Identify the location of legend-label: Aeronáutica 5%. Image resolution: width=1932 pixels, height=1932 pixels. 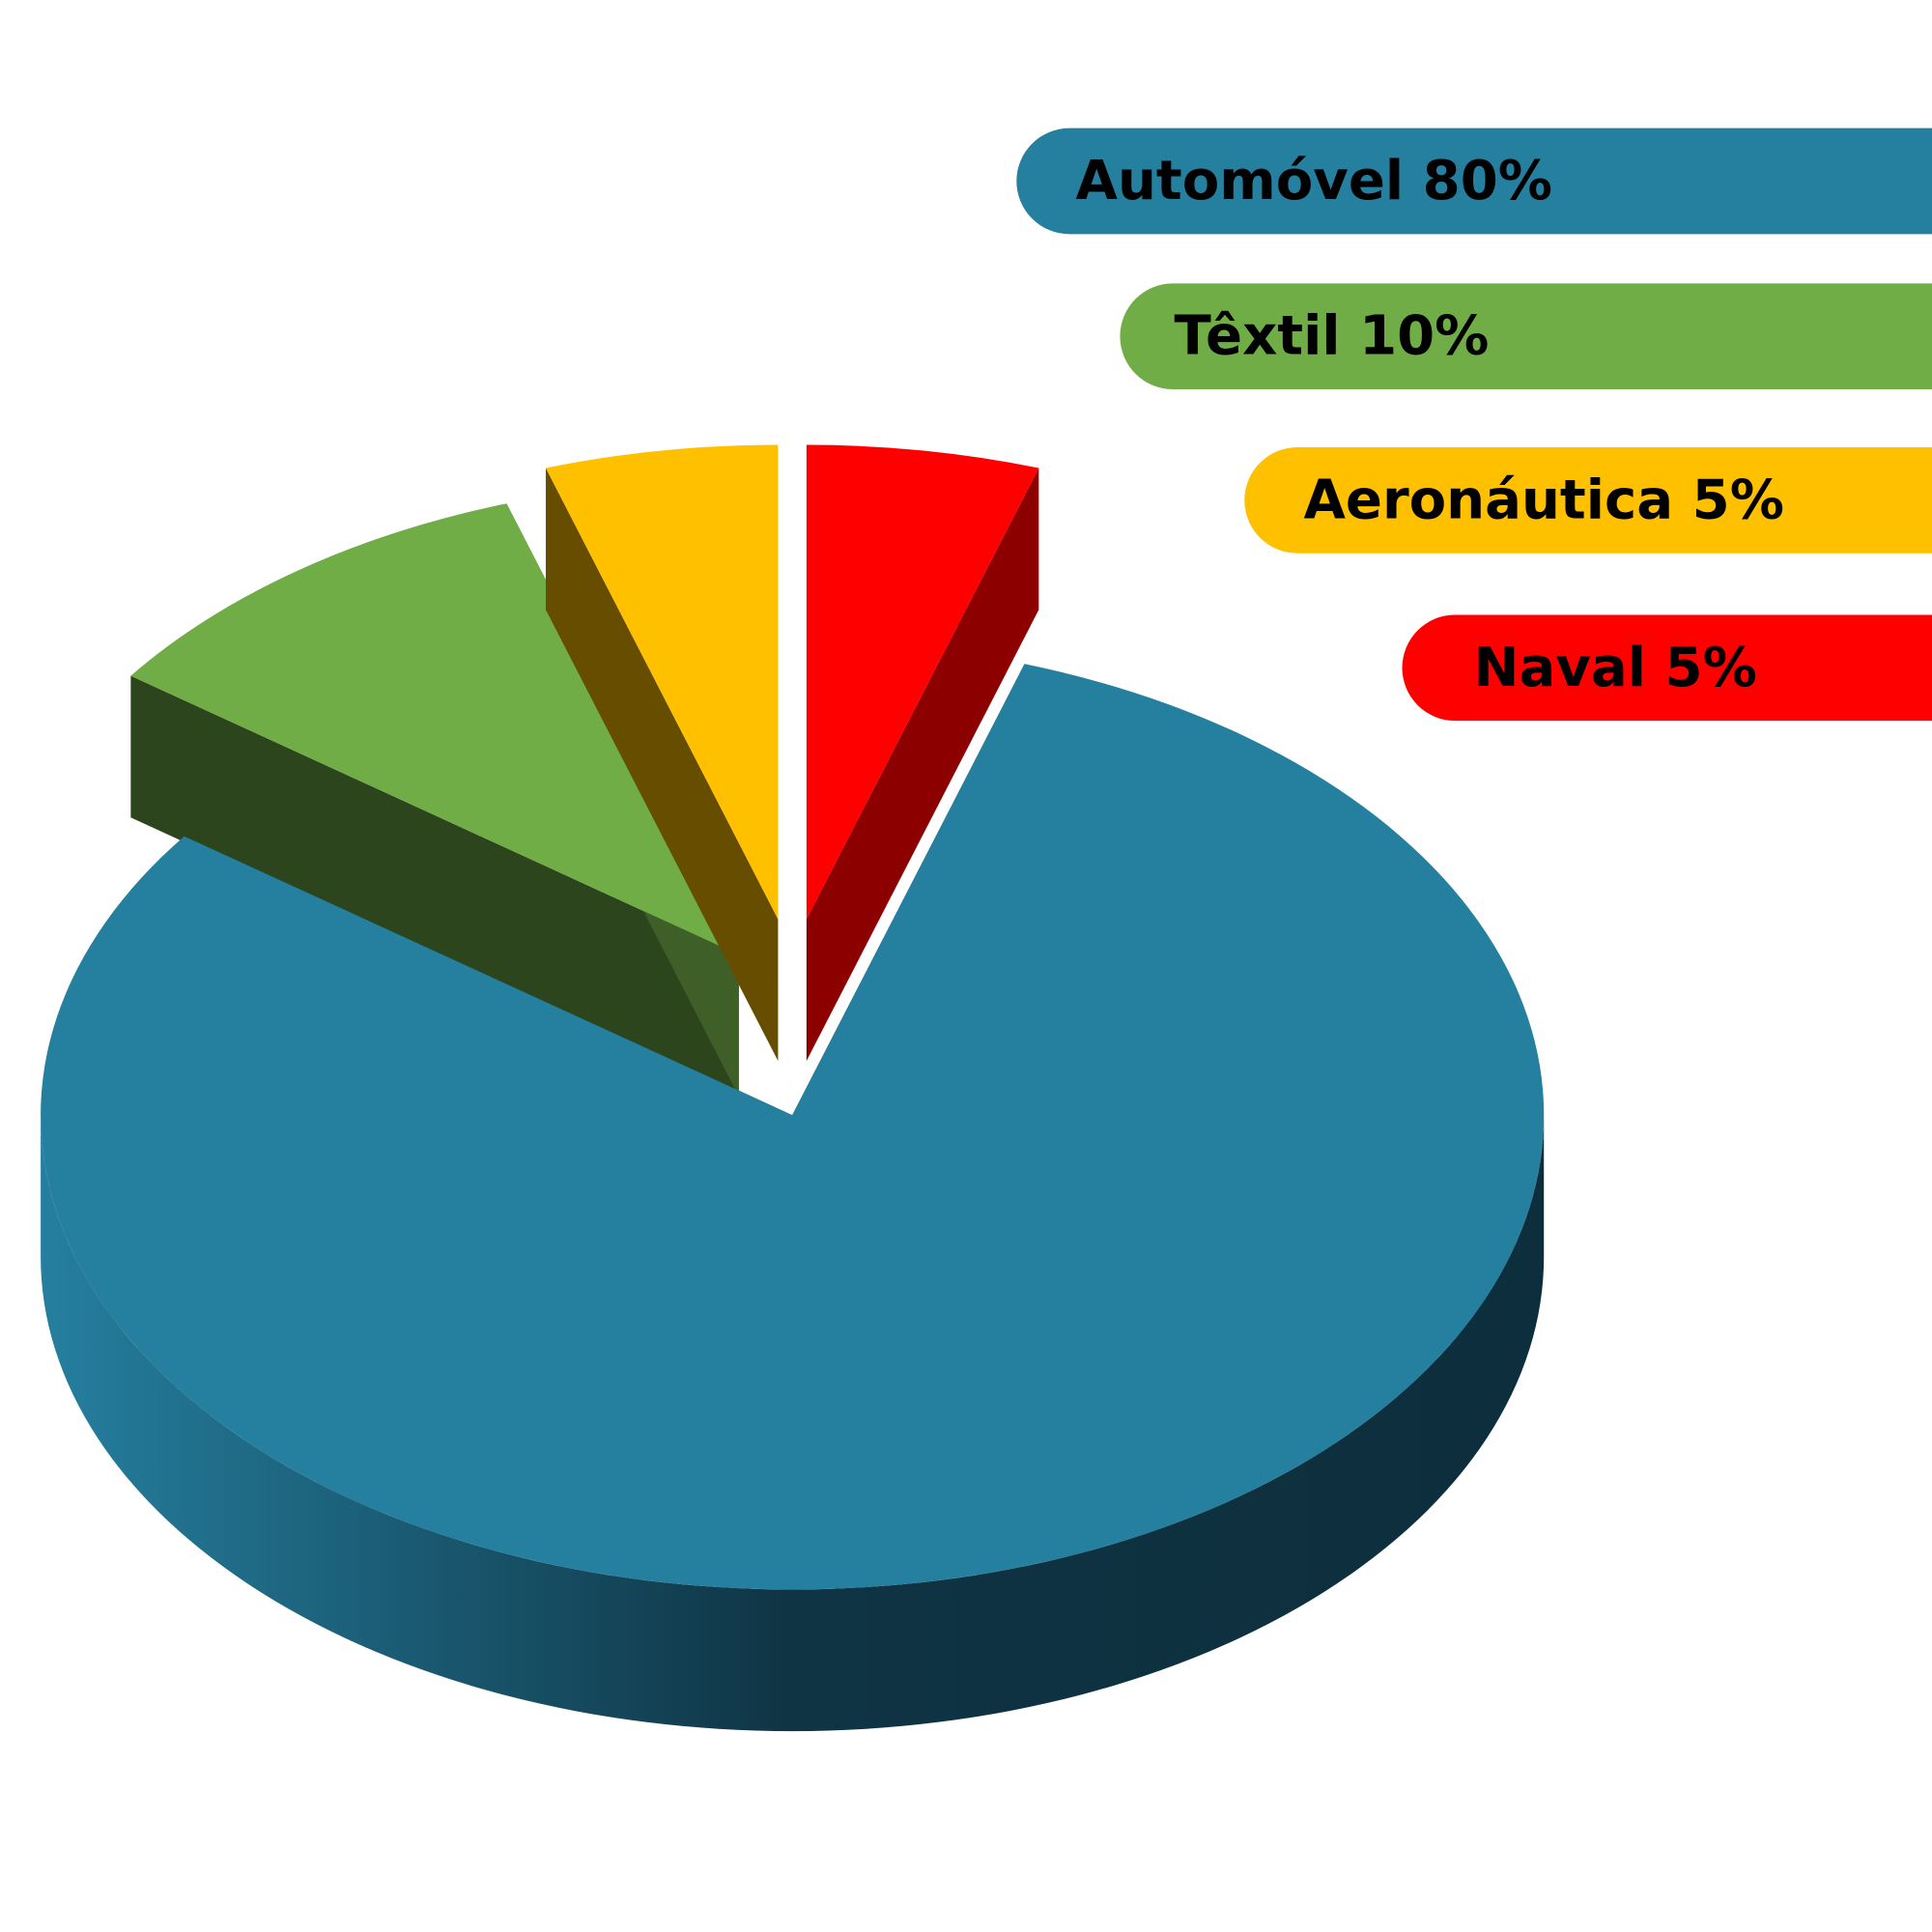
(1543, 500).